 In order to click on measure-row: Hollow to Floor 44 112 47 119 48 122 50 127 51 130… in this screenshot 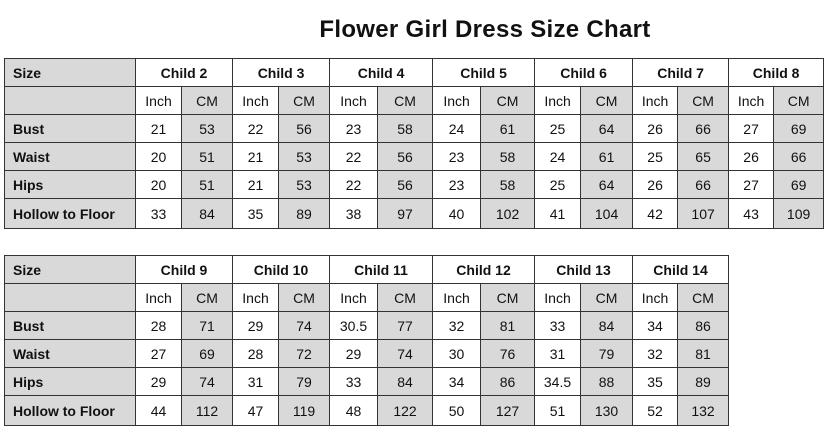, I will do `click(367, 410)`.